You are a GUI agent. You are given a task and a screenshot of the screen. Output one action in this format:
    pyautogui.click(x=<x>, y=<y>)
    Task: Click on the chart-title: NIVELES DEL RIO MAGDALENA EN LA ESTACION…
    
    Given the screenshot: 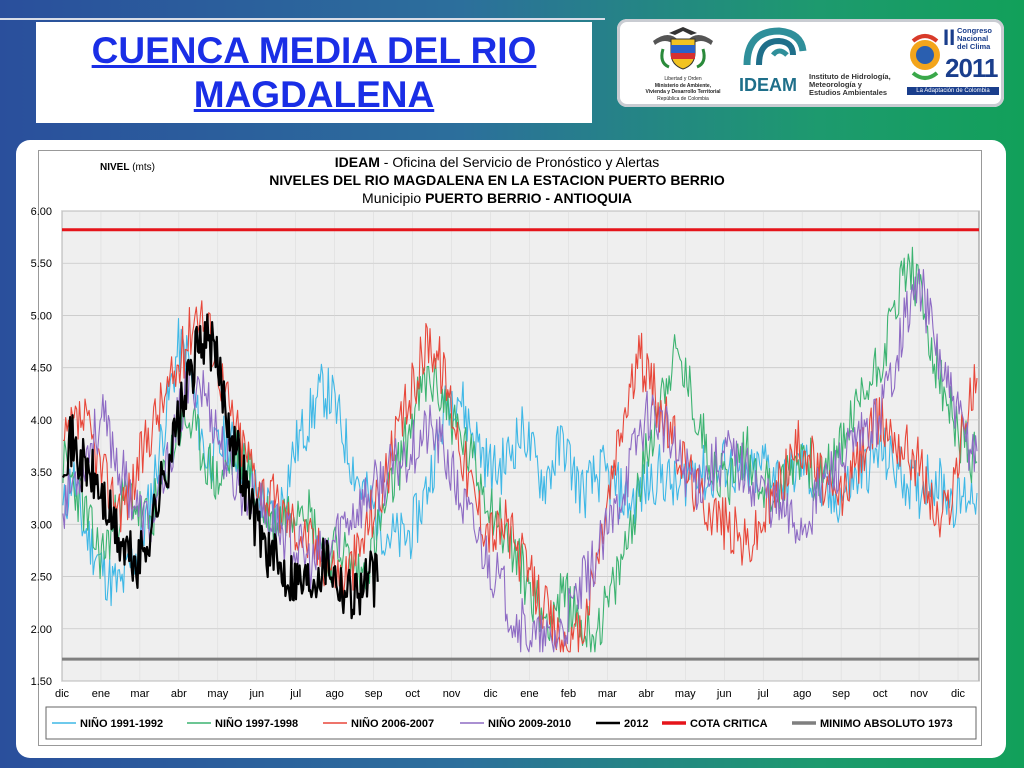 What is the action you would take?
    pyautogui.click(x=497, y=180)
    